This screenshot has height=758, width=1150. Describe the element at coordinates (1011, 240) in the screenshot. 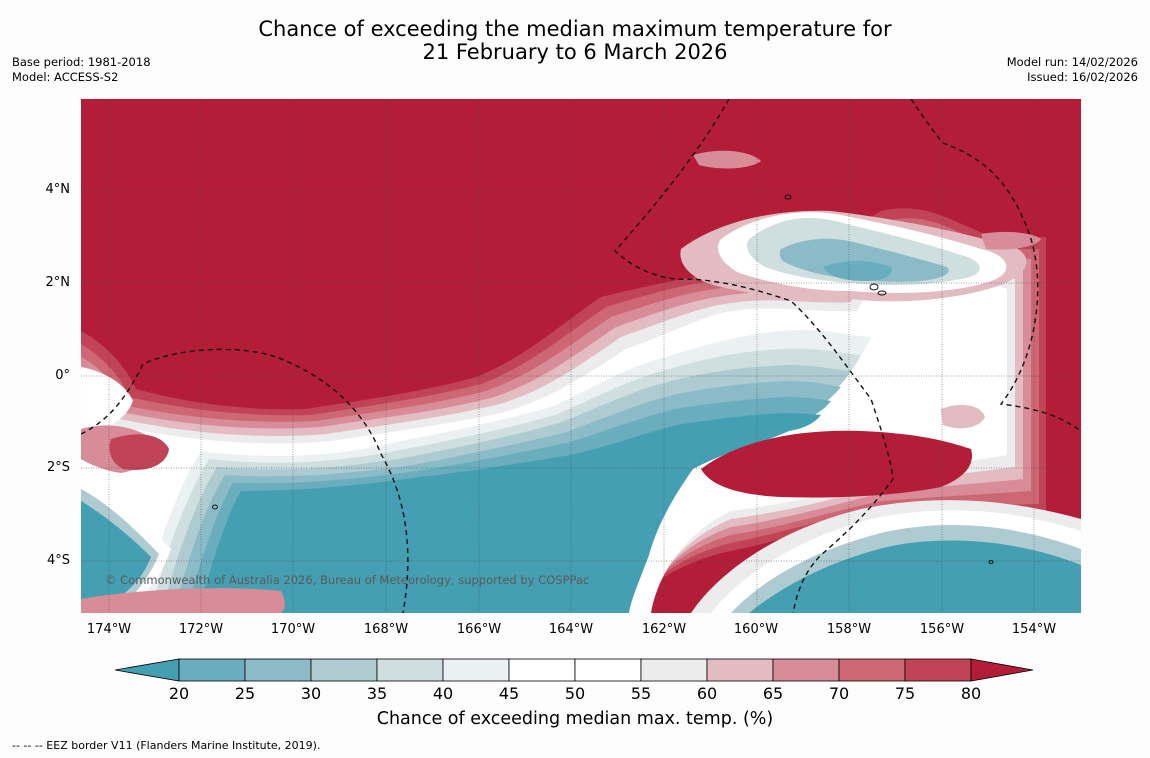

I see `warm-tongue-northeast` at that location.